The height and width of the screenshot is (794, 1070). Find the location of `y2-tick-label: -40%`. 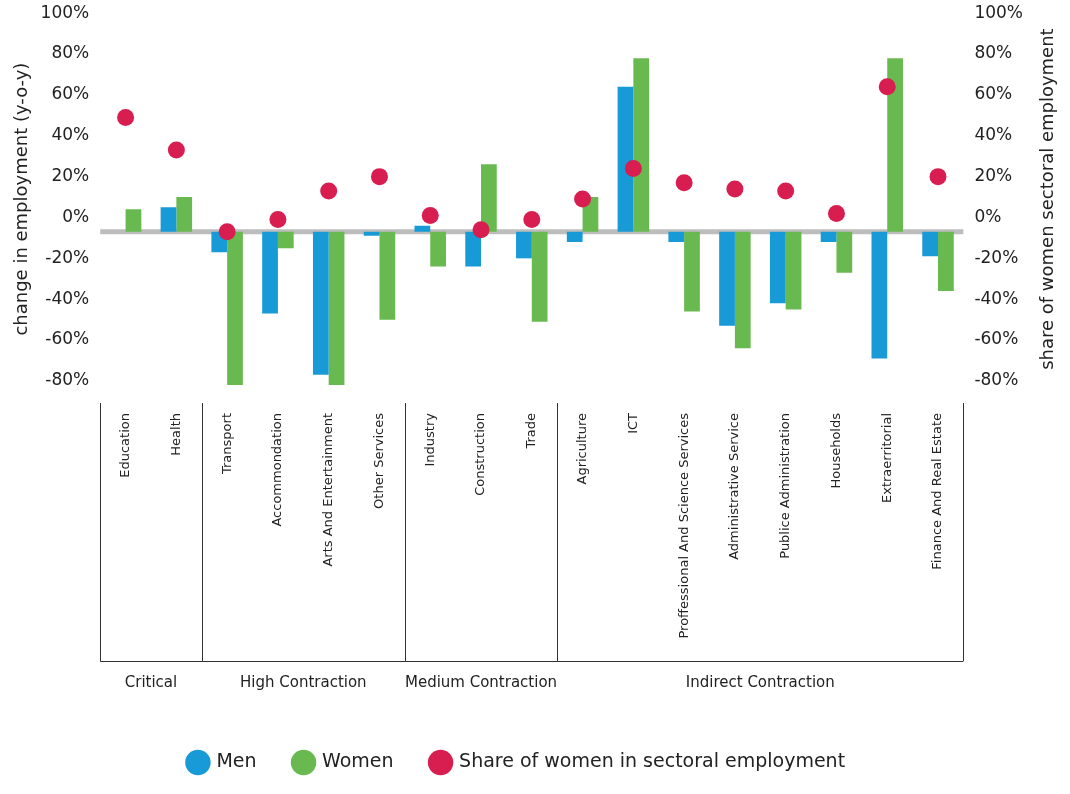

y2-tick-label: -40% is located at coordinates (996, 297).